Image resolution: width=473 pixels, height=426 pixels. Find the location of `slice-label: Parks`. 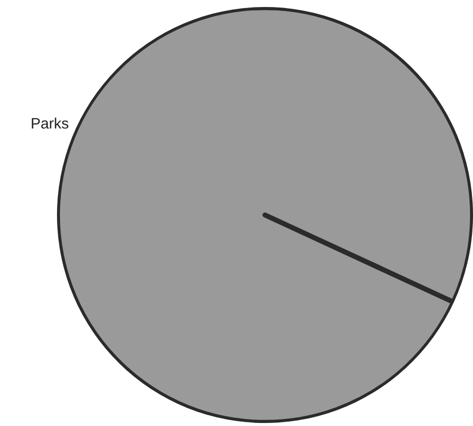

slice-label: Parks is located at coordinates (49, 124).